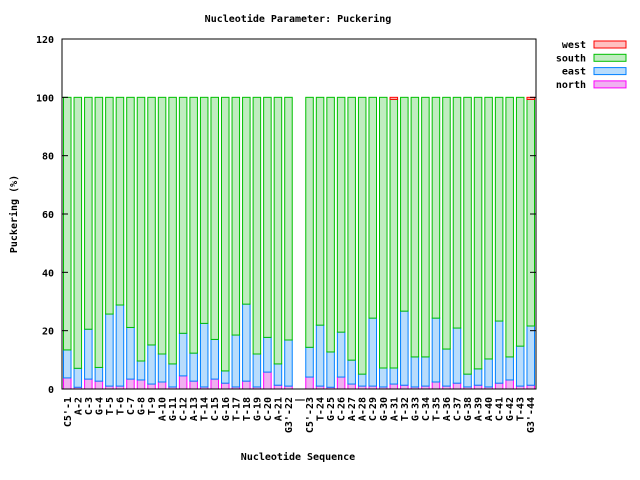  I want to click on x-tick-label: C-3, so click(89, 406).